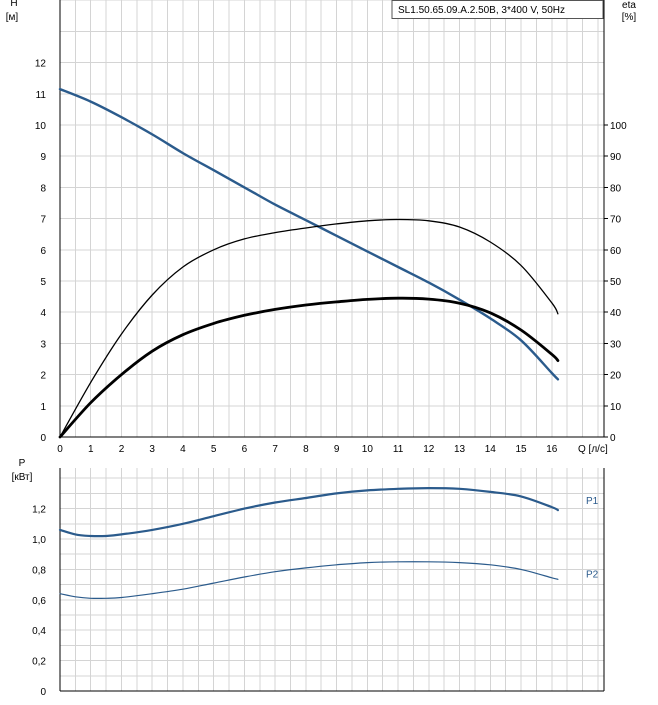 The image size is (658, 705). I want to click on y-tick-label-left: 9, so click(43, 157).